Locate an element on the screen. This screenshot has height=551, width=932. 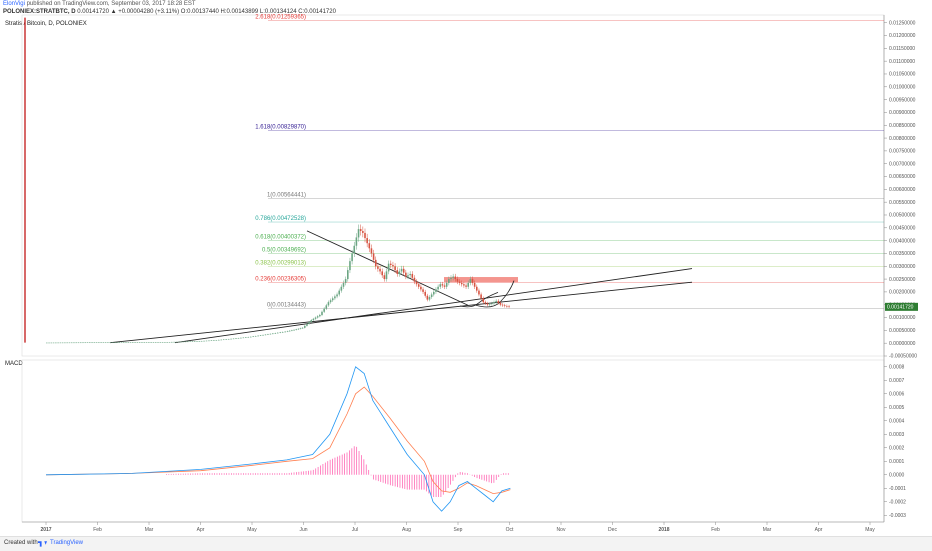
time-tick-label: Sep is located at coordinates (458, 530).